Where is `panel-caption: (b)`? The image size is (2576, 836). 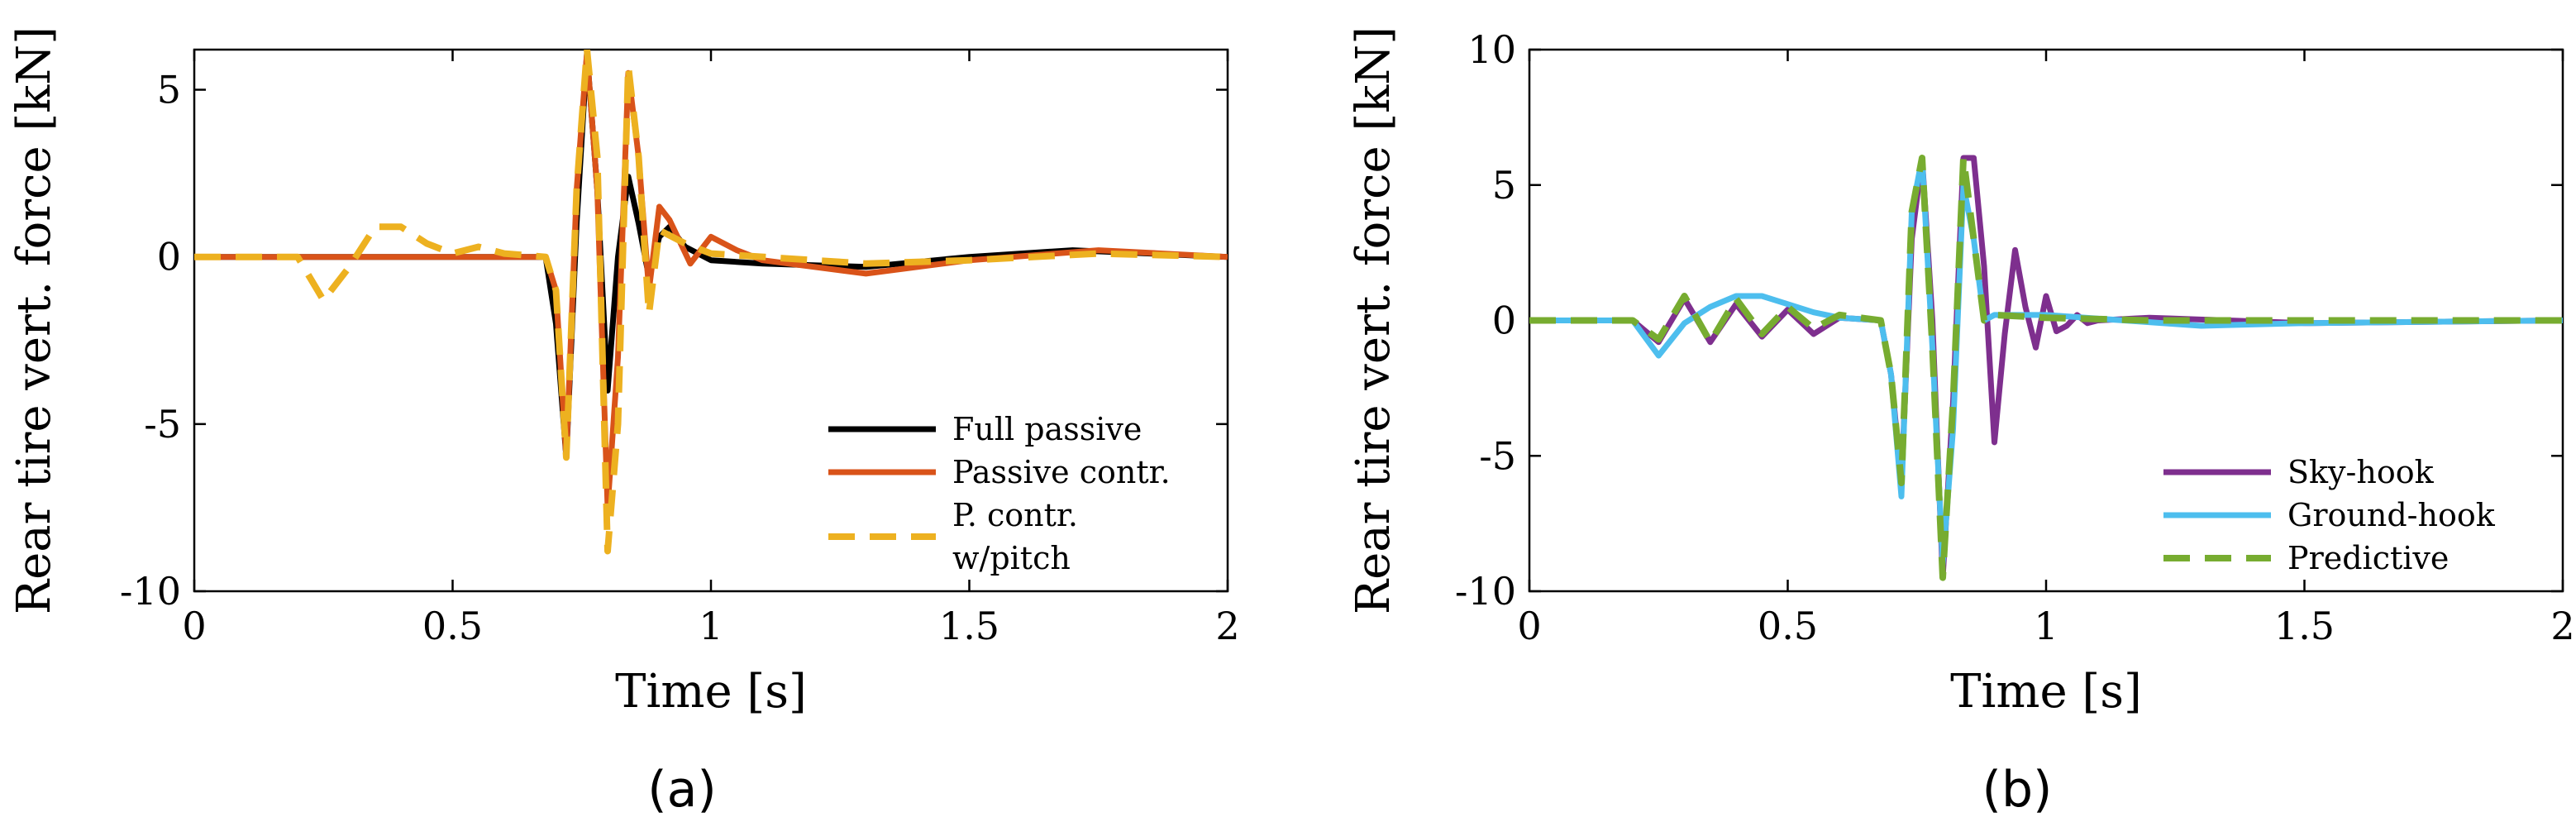
panel-caption: (b) is located at coordinates (2017, 790).